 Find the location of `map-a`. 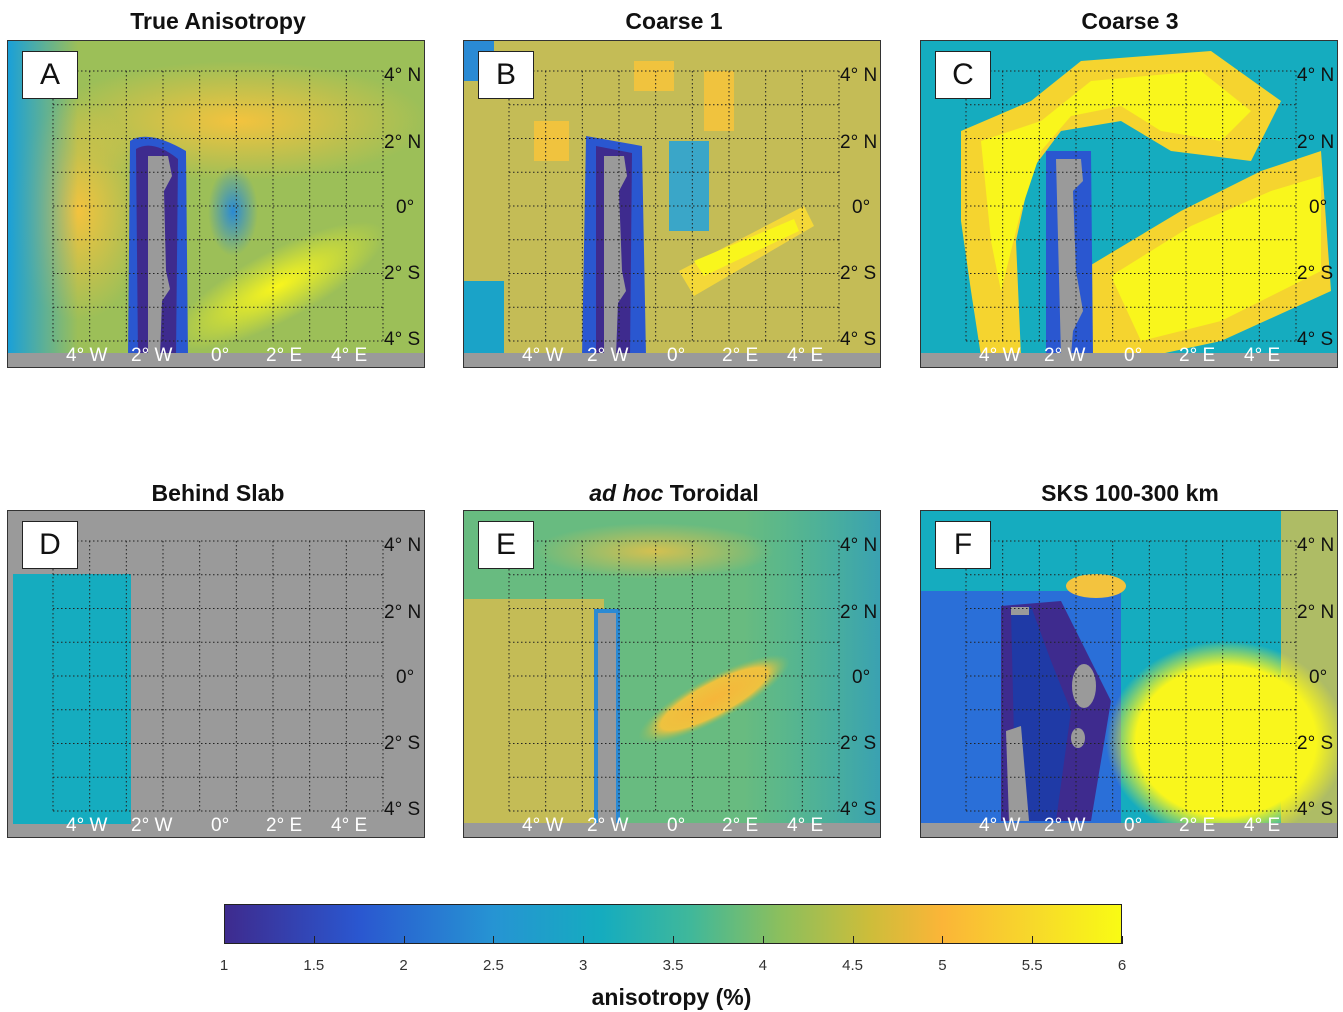

map-a is located at coordinates (216, 204).